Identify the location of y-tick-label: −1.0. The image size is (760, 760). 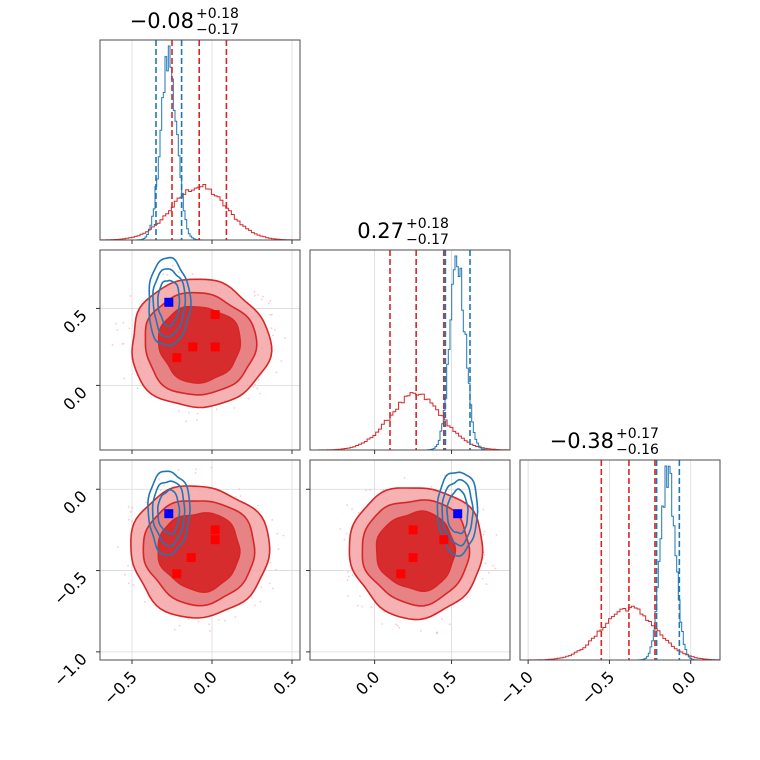
(70, 669).